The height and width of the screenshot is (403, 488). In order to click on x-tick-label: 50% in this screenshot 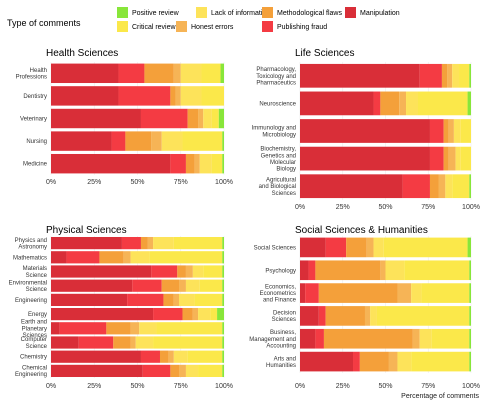, I will do `click(385, 207)`.